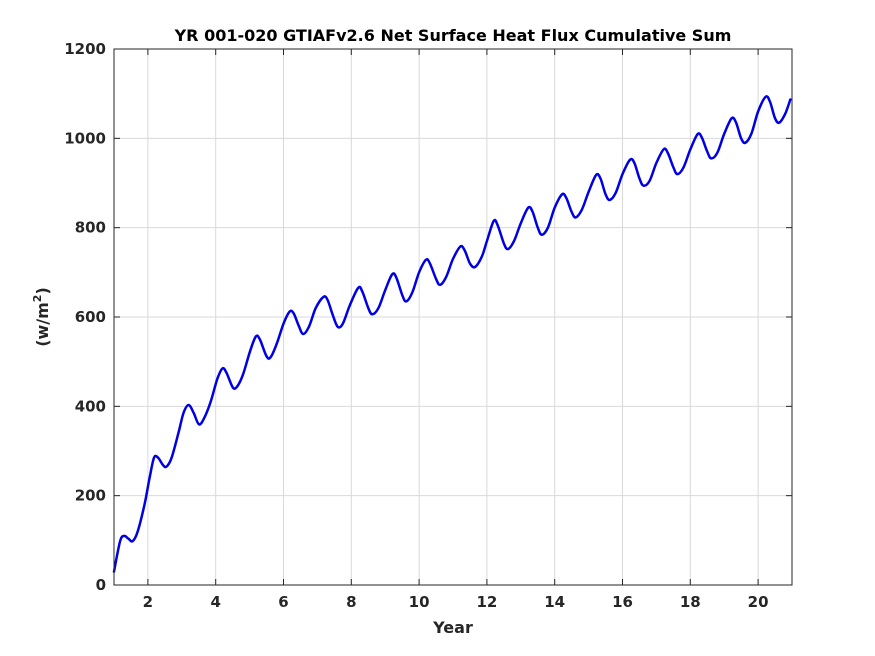  I want to click on x-tick-label: 16, so click(622, 602).